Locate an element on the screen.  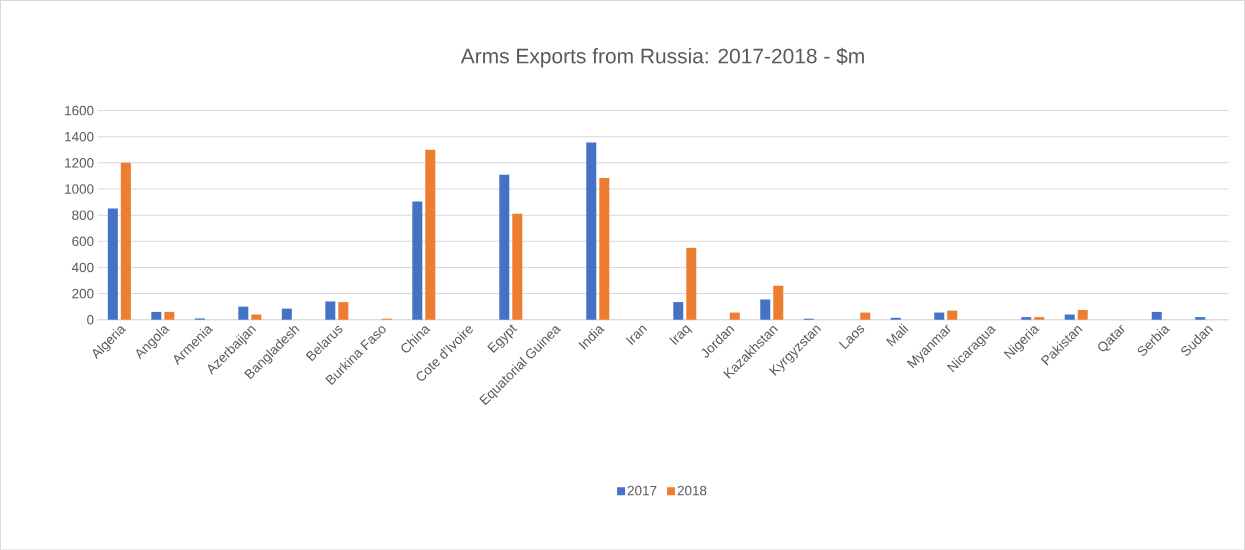
y-tick-label: 400 is located at coordinates (82, 267).